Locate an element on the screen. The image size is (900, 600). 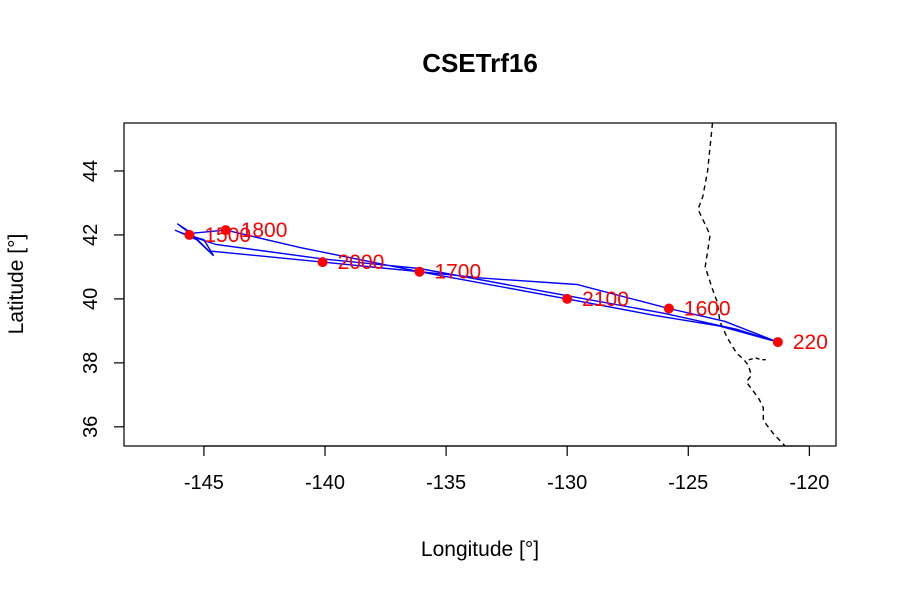
chart-title: CSETrf16 is located at coordinates (480, 63).